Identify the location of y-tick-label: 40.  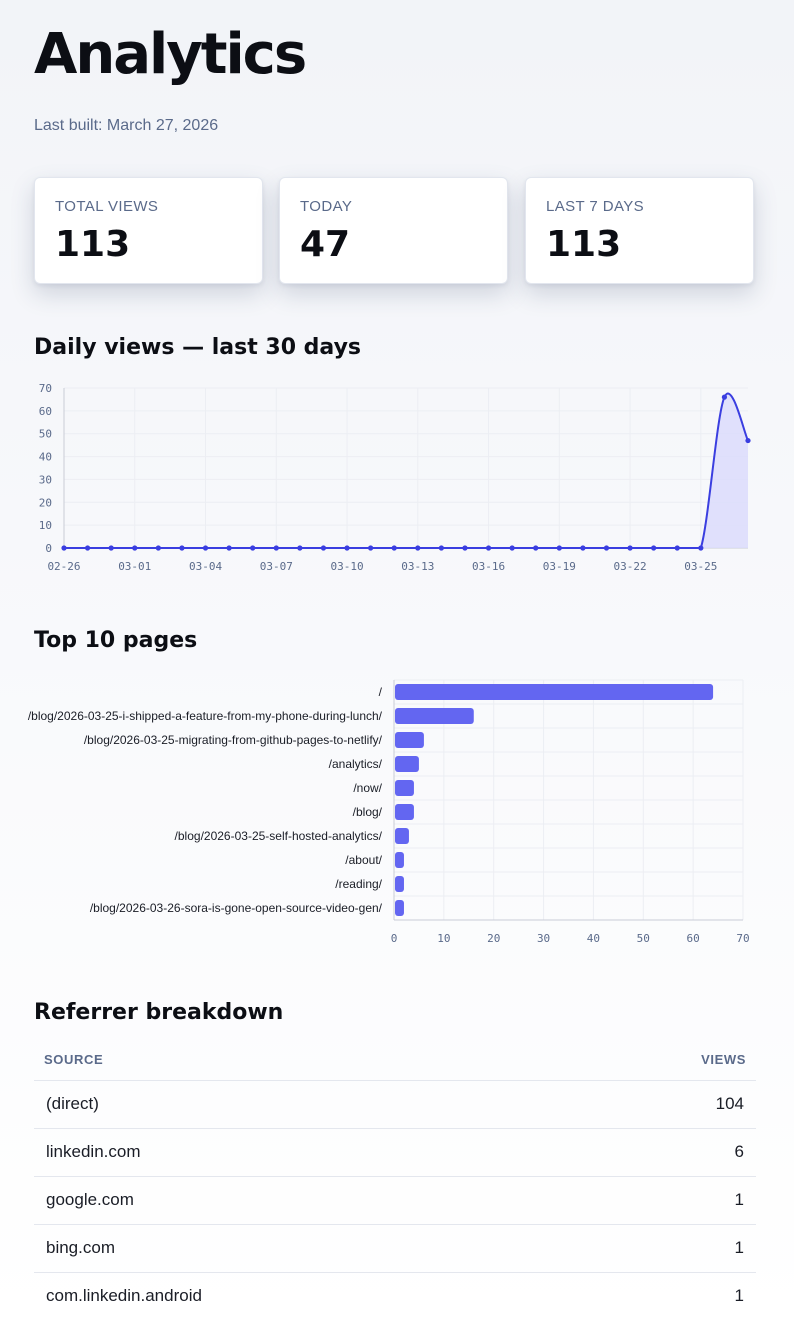
(45, 457).